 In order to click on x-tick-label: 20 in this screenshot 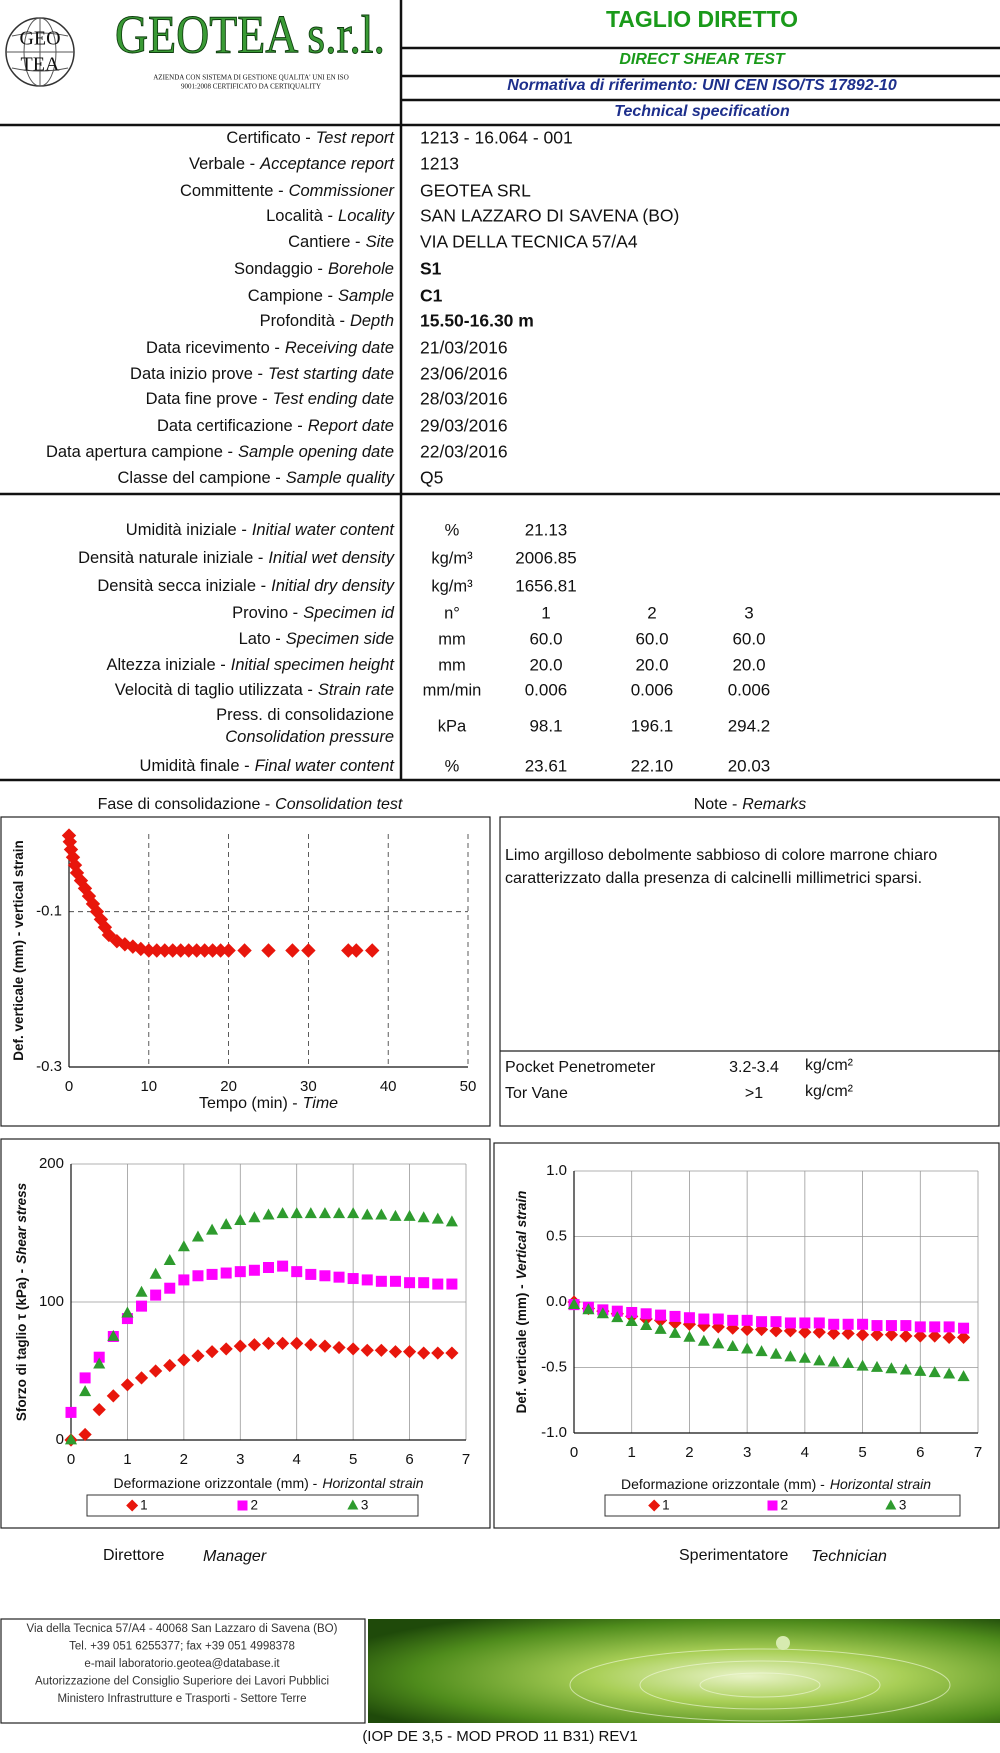, I will do `click(228, 1086)`.